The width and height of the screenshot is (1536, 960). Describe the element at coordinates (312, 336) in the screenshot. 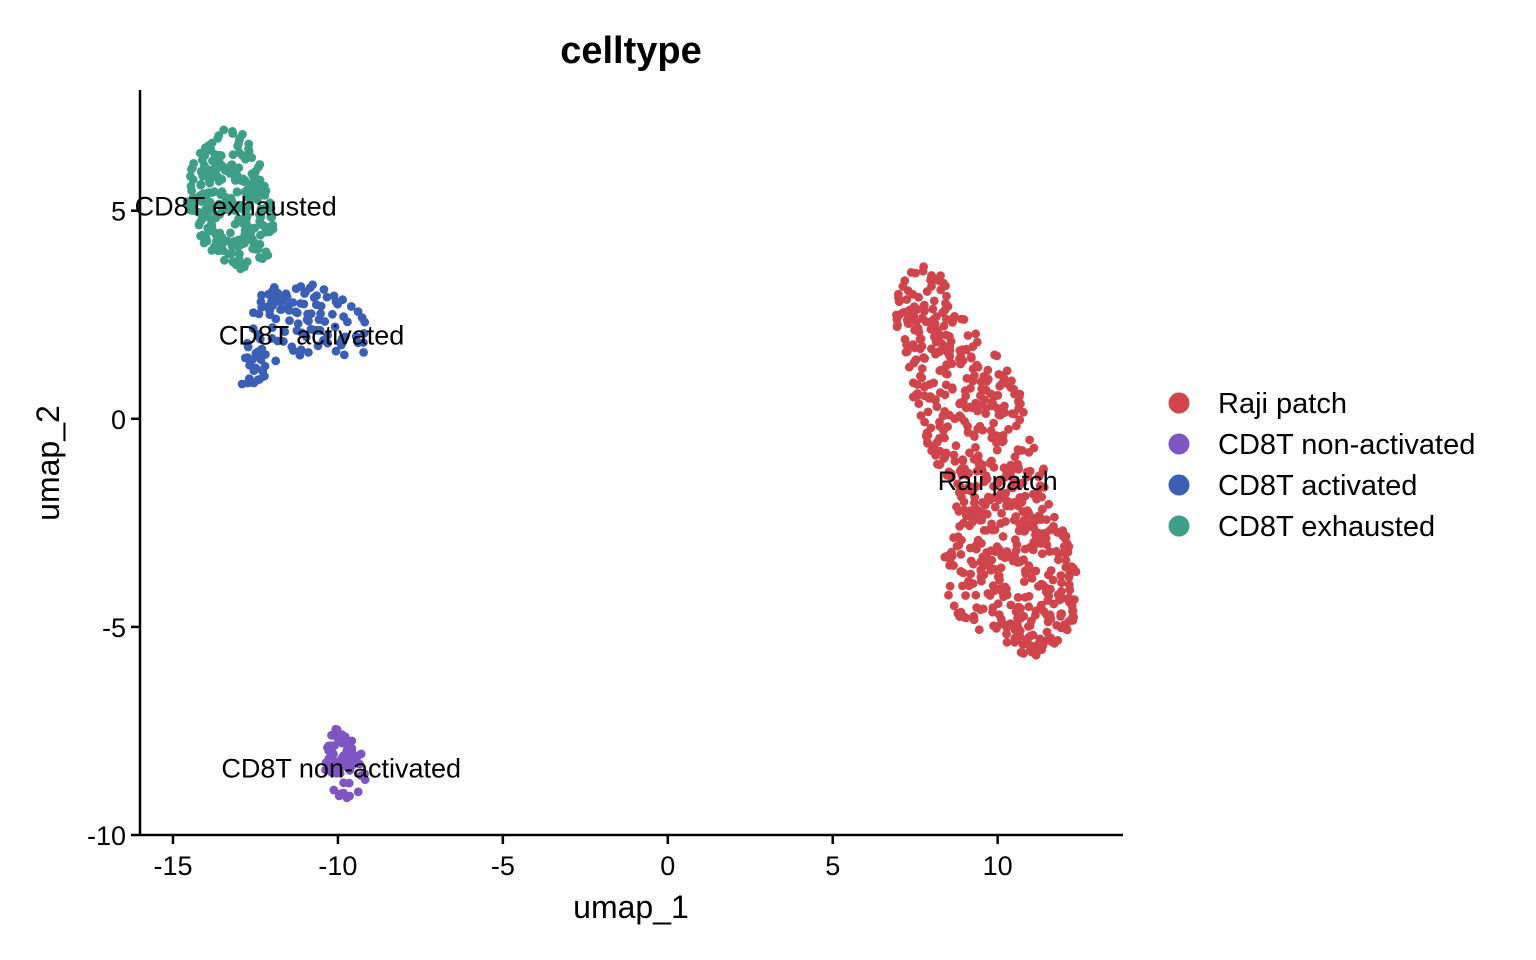

I see `cluster-label: CD8T activated` at that location.